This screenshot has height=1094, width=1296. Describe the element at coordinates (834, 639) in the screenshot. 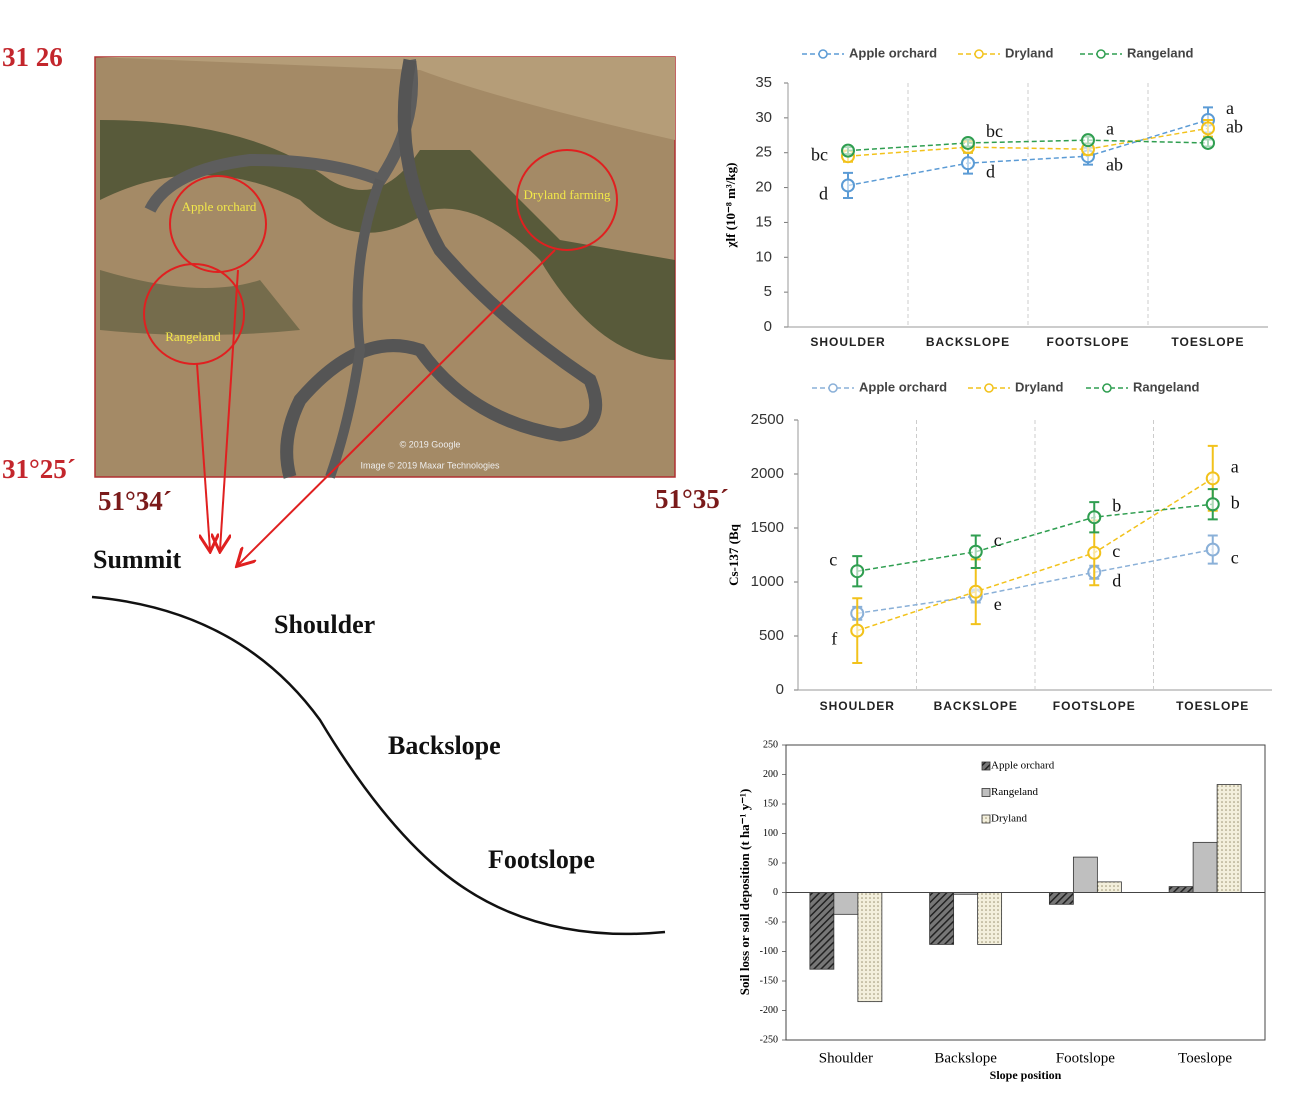

I see `point-label: f` at that location.